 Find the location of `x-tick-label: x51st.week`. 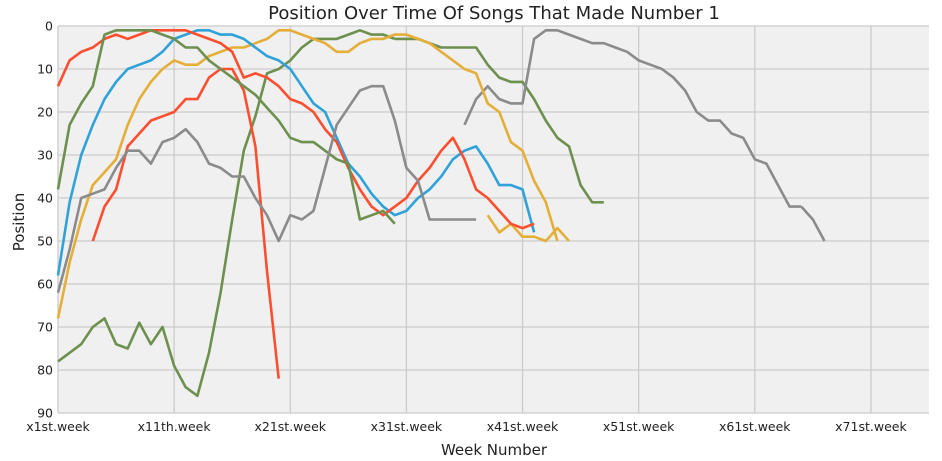

x-tick-label: x51st.week is located at coordinates (639, 426).